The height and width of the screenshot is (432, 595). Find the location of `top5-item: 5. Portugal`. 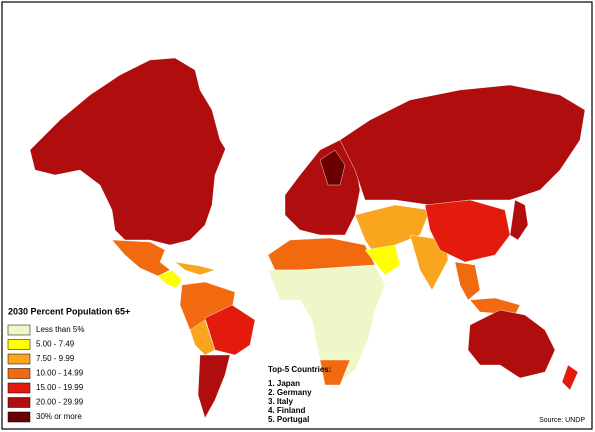

top5-item: 5. Portugal is located at coordinates (288, 419).